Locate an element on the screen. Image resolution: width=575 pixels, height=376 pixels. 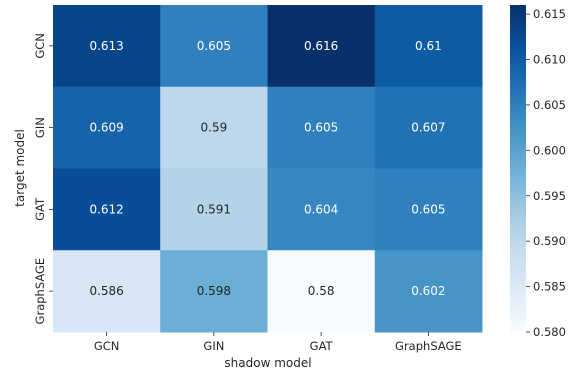
x-tick-label: GIN is located at coordinates (213, 346).